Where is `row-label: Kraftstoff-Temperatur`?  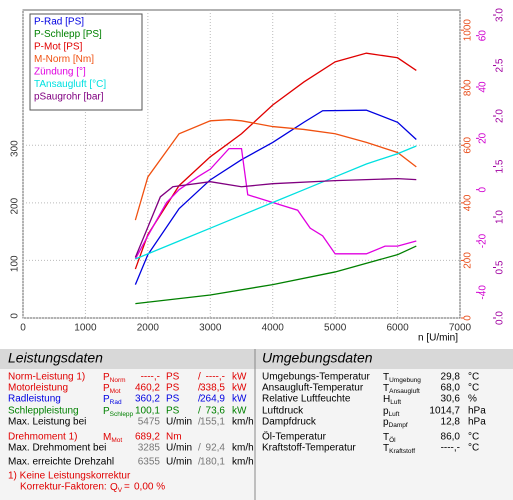 row-label: Kraftstoff-Temperatur is located at coordinates (309, 448).